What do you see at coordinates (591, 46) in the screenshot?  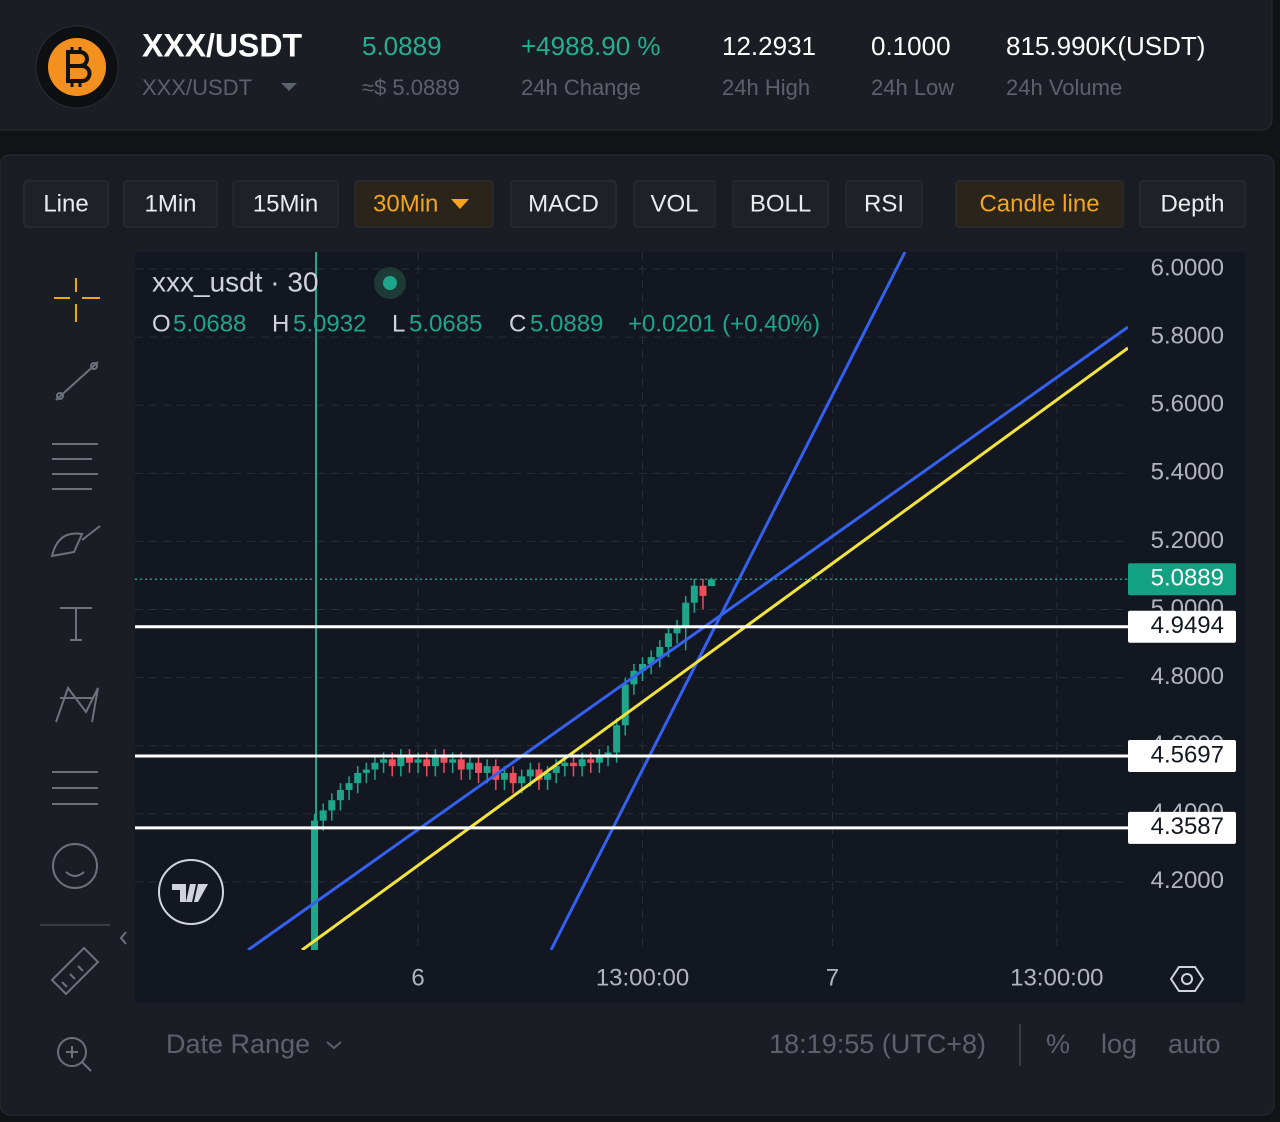 I see `stat-value: +4988.90 %` at bounding box center [591, 46].